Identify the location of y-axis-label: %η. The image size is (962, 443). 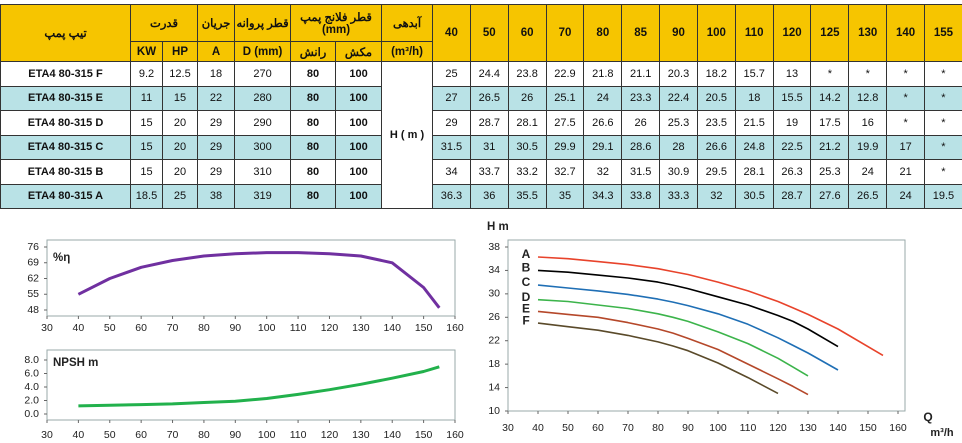
(61, 258).